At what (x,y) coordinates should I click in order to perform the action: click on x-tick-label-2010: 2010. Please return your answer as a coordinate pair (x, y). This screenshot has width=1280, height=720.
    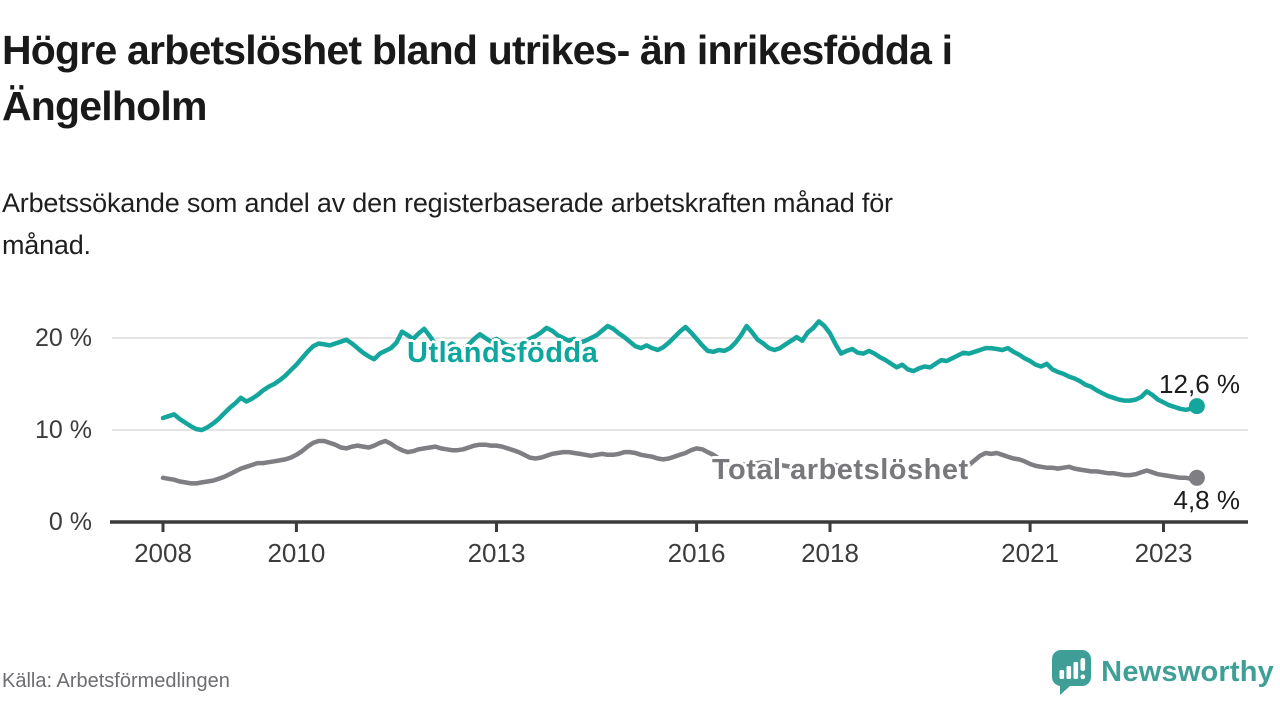
    Looking at the image, I should click on (296, 553).